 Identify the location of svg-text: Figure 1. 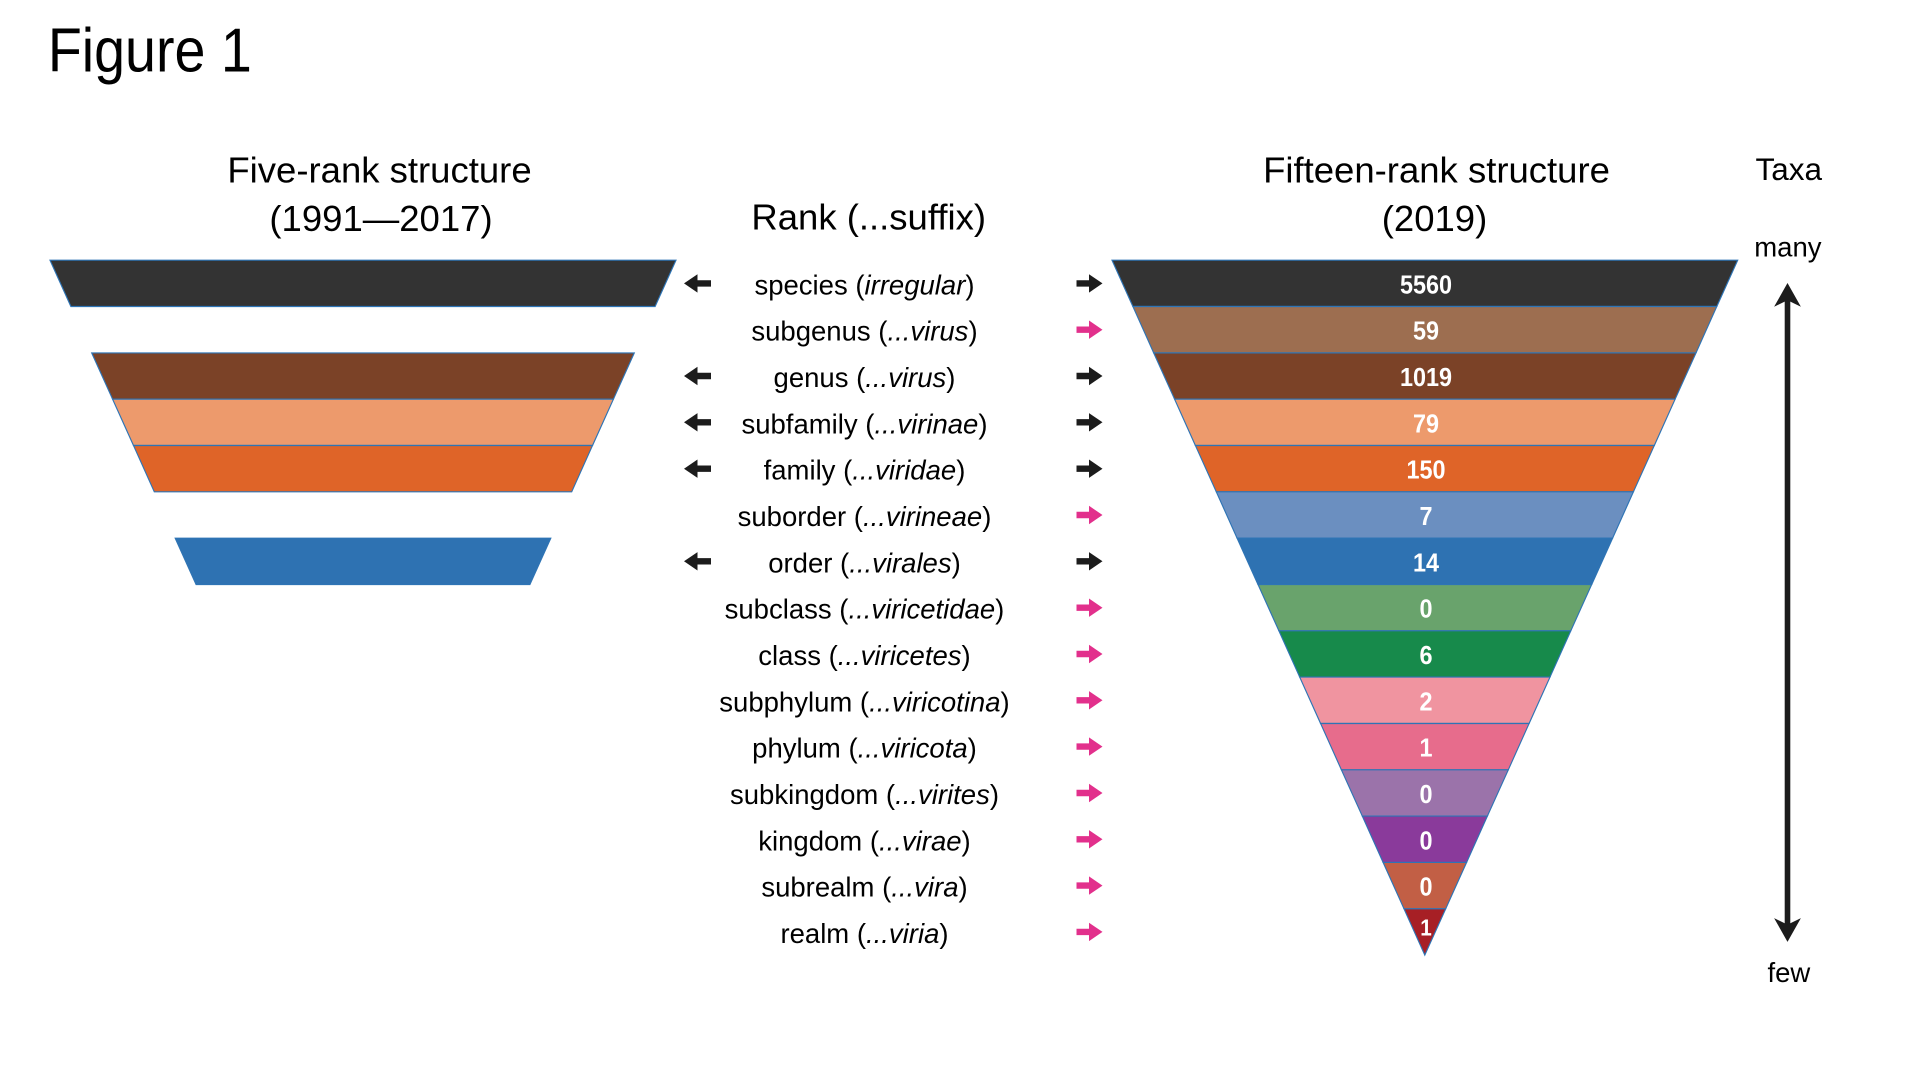
(150, 51).